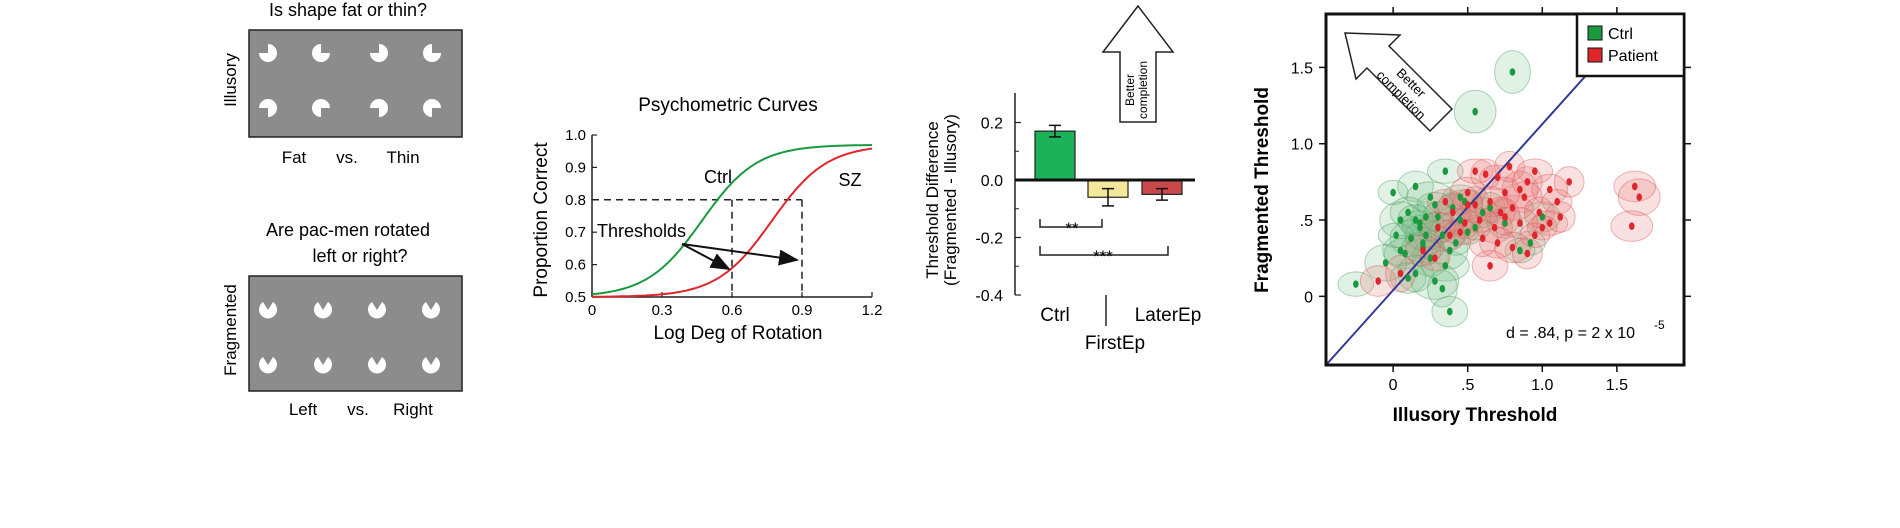  I want to click on legend-patient-label: Patient, so click(1633, 56).